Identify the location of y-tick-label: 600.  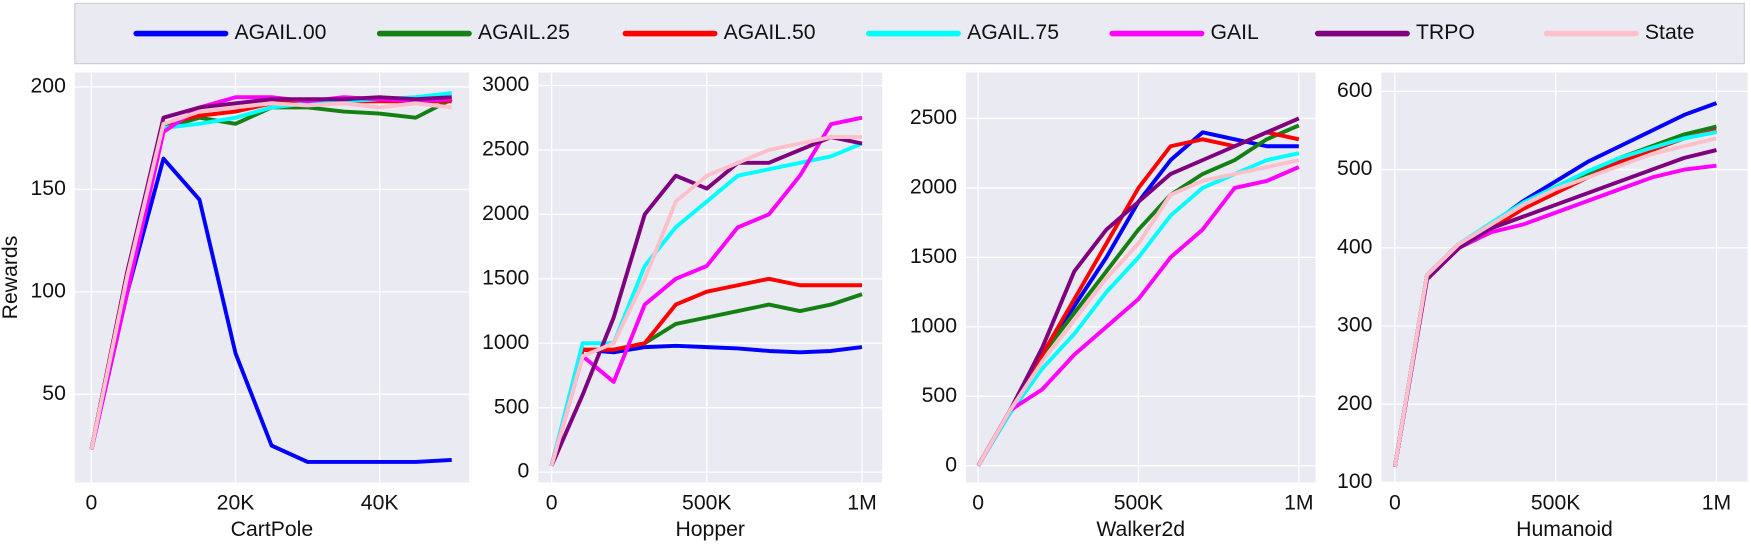
(1354, 90).